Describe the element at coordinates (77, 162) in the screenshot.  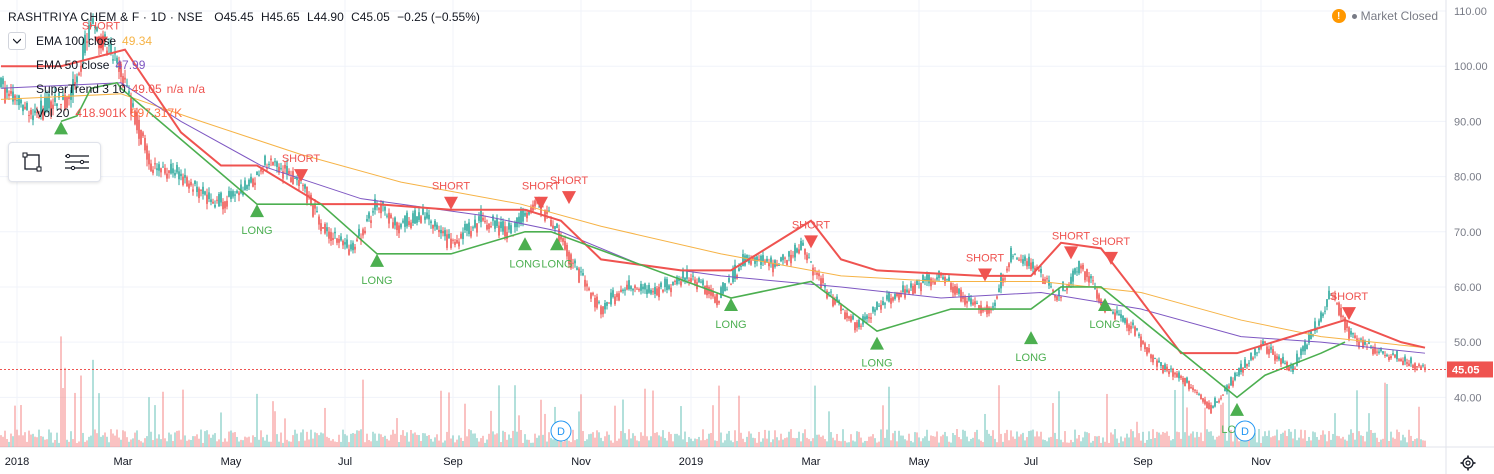
I see `object-tree-button` at that location.